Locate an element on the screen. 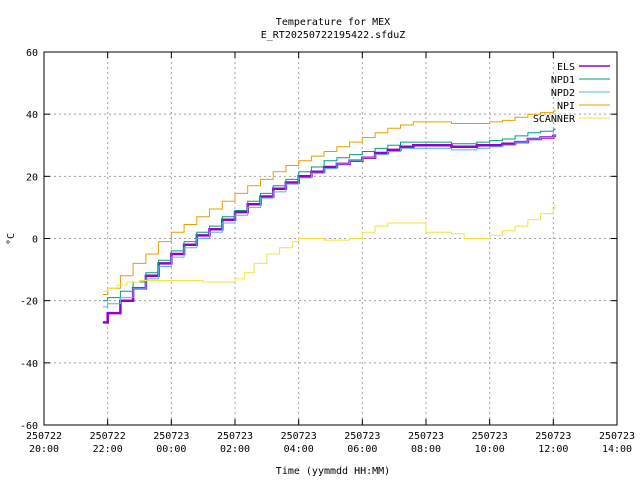 The width and height of the screenshot is (640, 480). x-tick-label-time: 08:00 is located at coordinates (426, 449).